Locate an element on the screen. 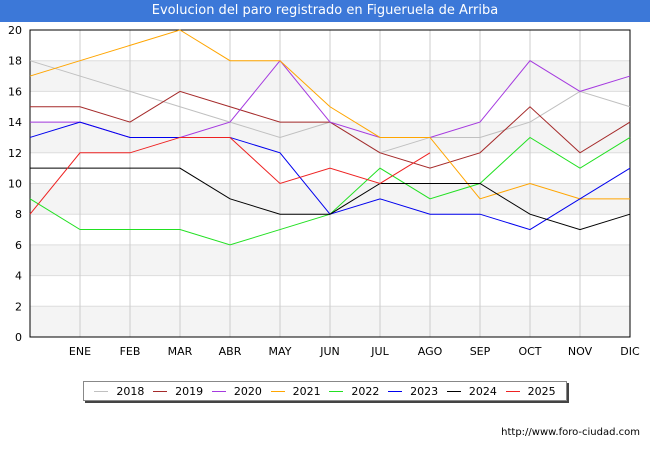  legend-item-2025: 2025 is located at coordinates (530, 391).